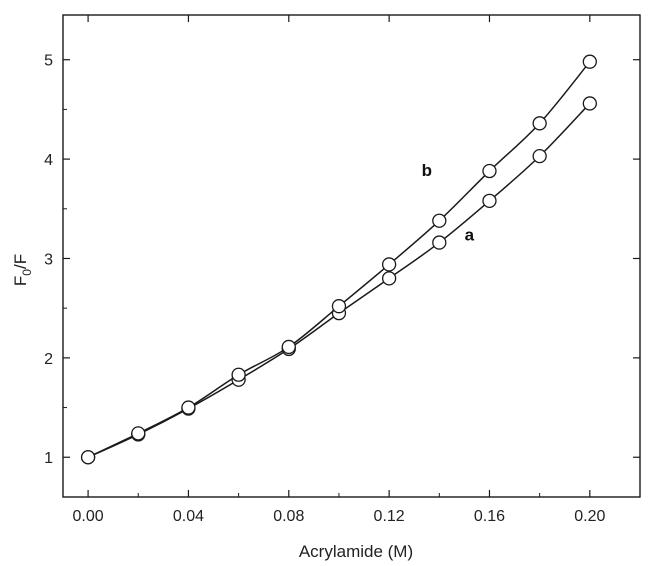  Describe the element at coordinates (427, 170) in the screenshot. I see `series-label-b: b` at that location.